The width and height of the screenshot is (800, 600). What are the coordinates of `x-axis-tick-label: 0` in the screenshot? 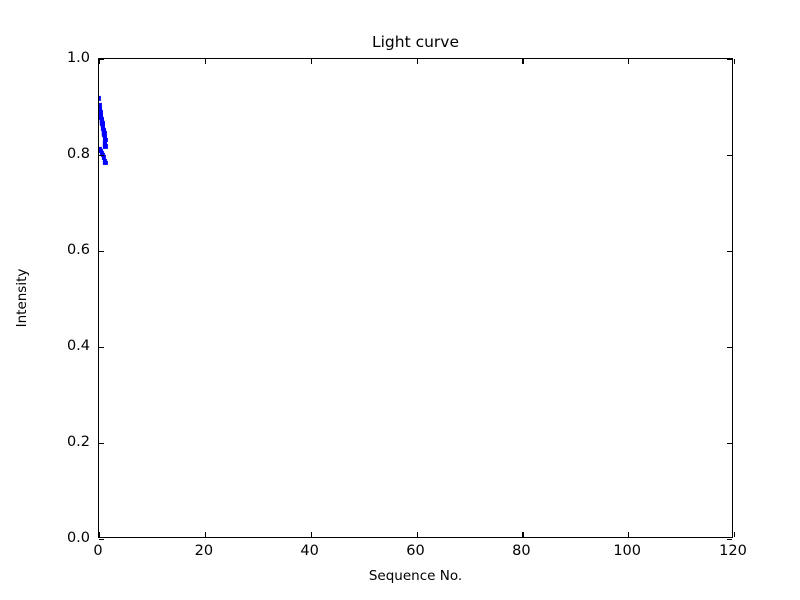 It's located at (98, 551).